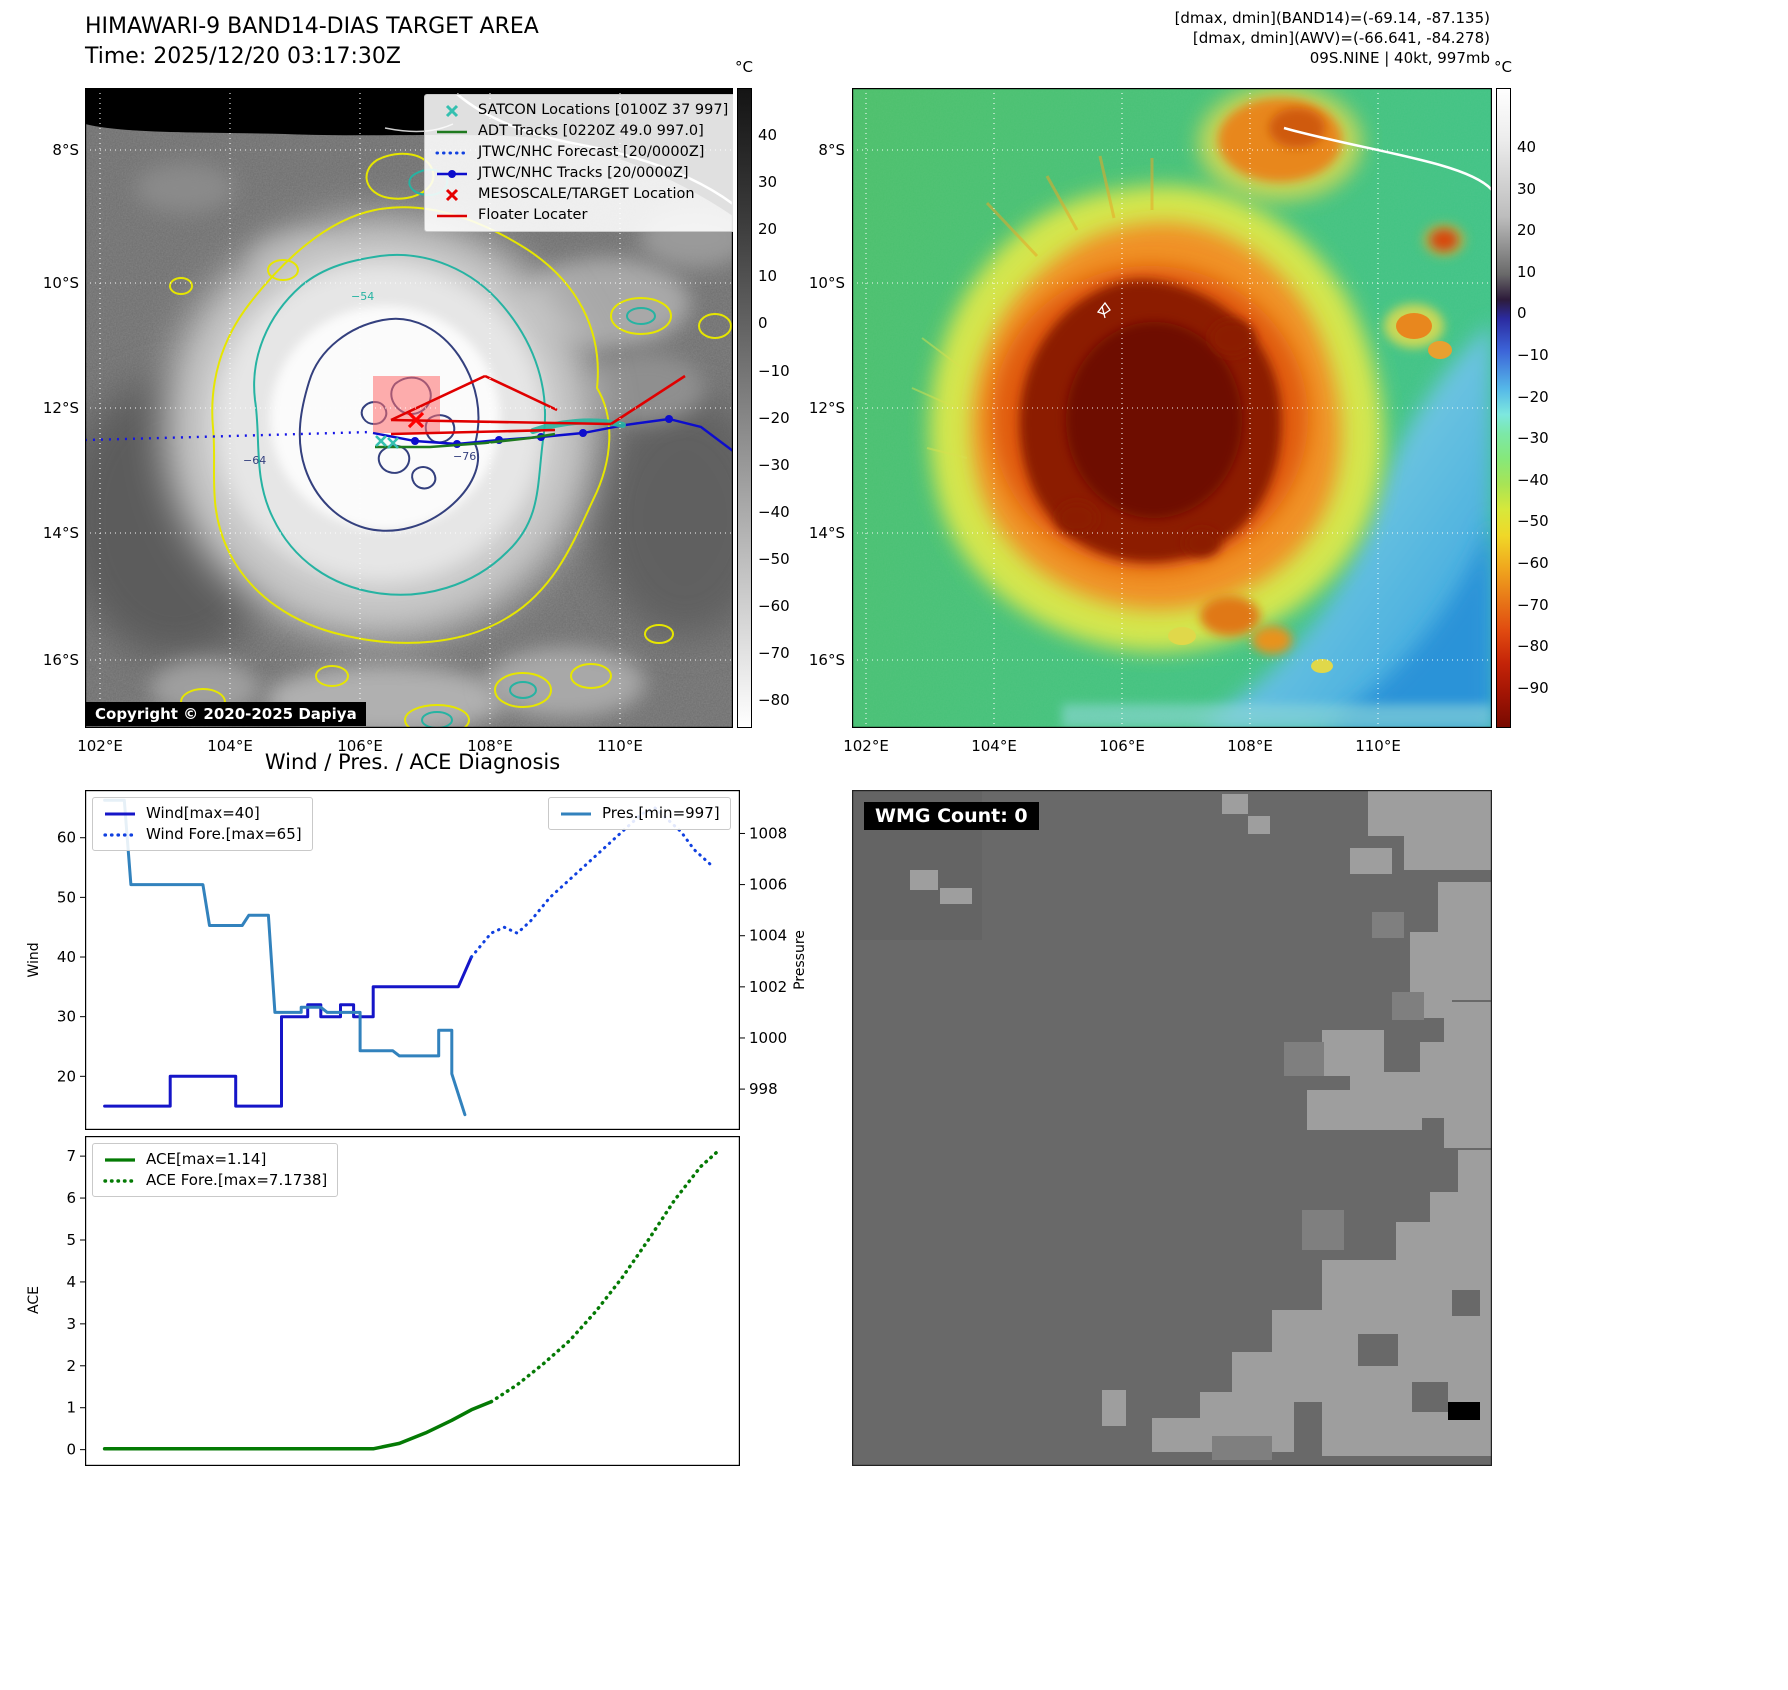  What do you see at coordinates (1533, 687) in the screenshot?
I see `colorbar-tick-label: −90` at bounding box center [1533, 687].